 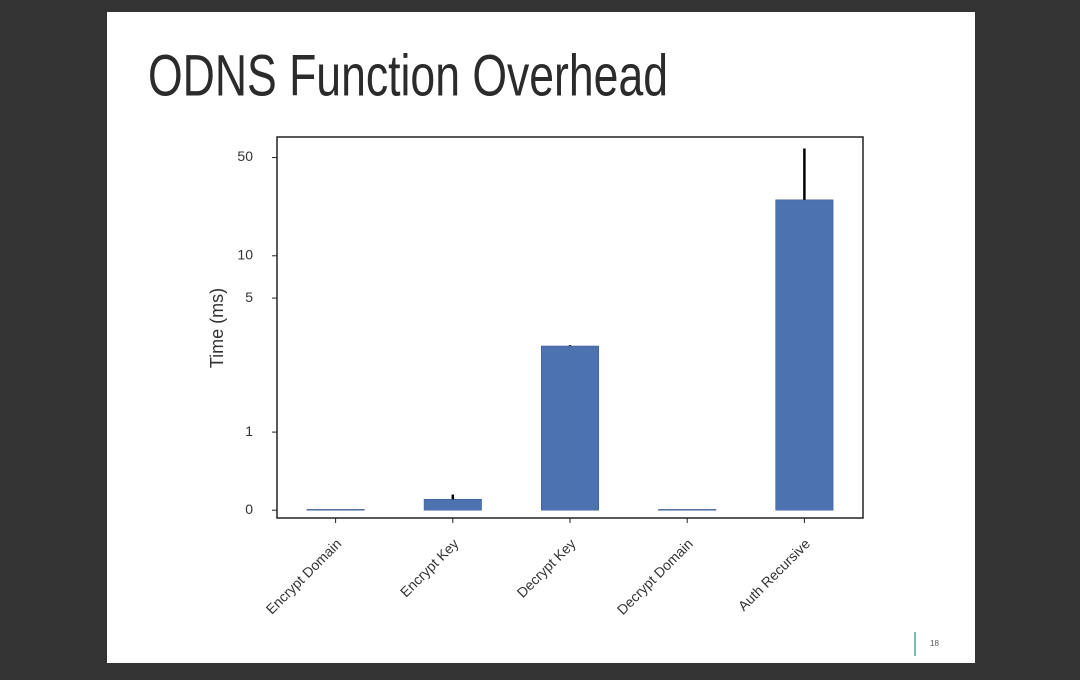 What do you see at coordinates (934, 643) in the screenshot?
I see `page-number: 18` at bounding box center [934, 643].